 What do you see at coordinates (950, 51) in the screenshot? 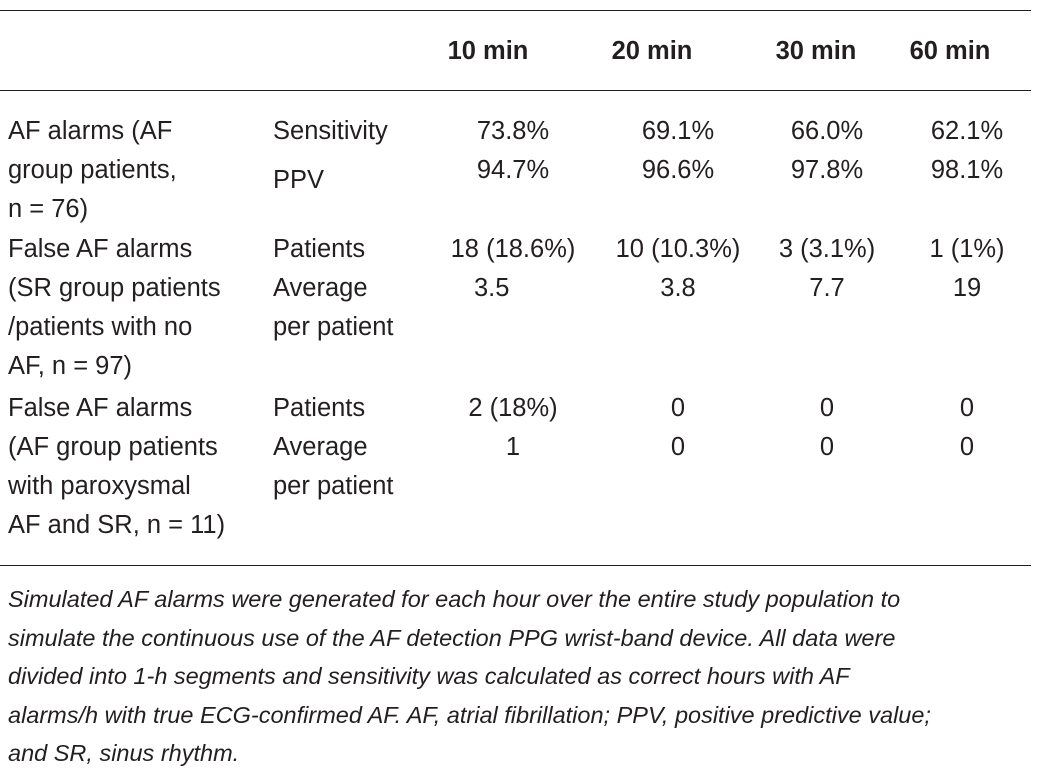
I see `header-60min: 60 min` at bounding box center [950, 51].